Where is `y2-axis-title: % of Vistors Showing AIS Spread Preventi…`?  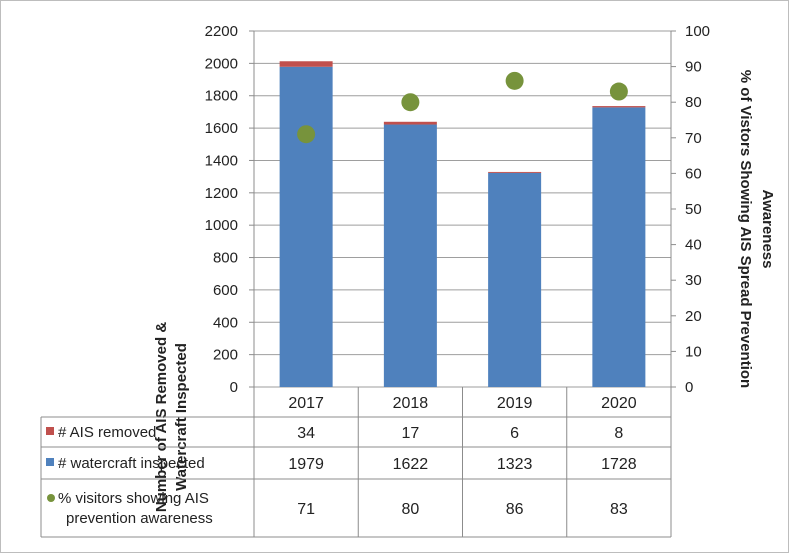
y2-axis-title: % of Vistors Showing AIS Spread Preventi… is located at coordinates (745, 229).